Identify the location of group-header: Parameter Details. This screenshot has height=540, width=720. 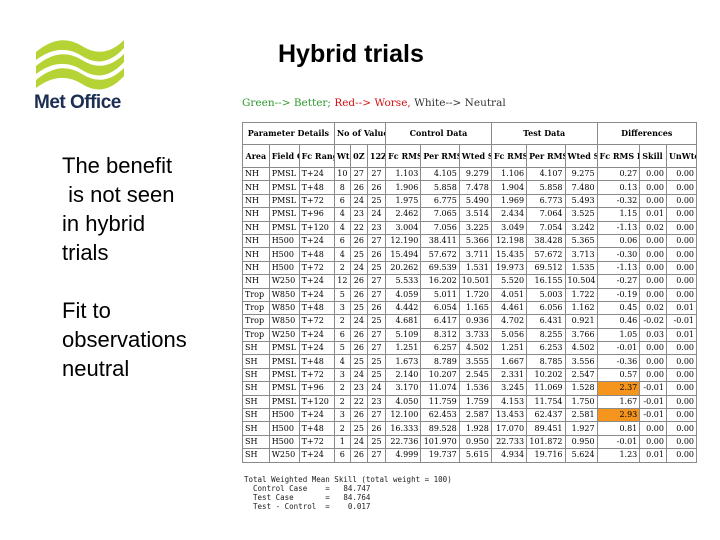
(288, 133).